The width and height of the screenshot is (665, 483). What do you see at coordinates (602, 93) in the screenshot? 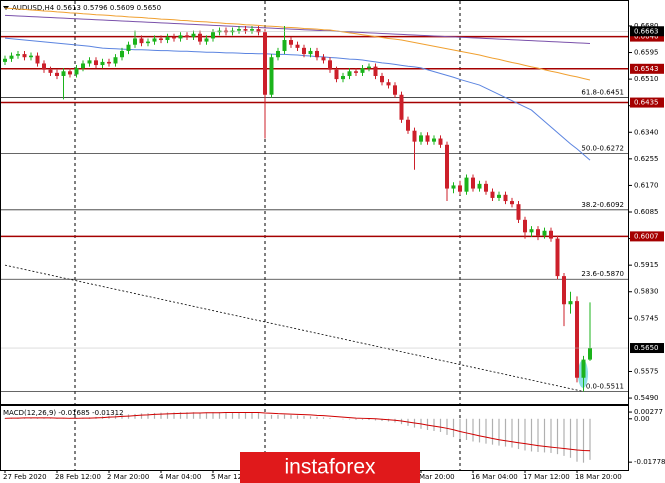
I see `fib-label: 61.8-0.6451` at bounding box center [602, 93].